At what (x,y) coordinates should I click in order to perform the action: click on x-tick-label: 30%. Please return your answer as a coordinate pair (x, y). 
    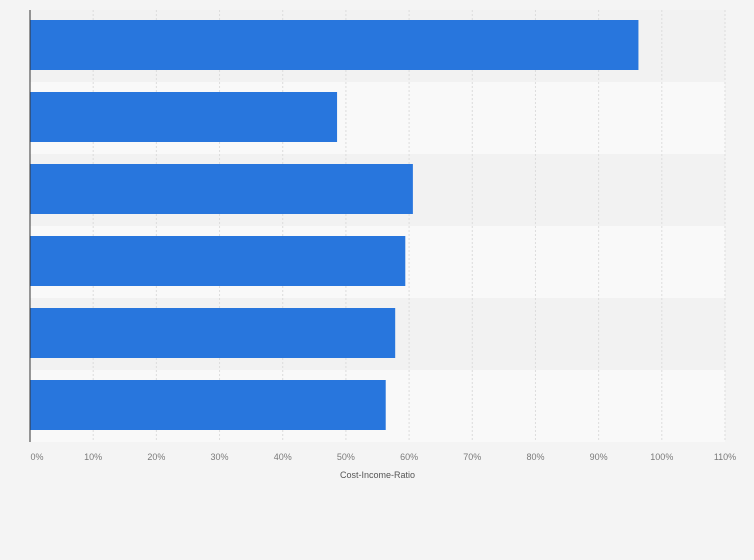
    Looking at the image, I should click on (220, 457).